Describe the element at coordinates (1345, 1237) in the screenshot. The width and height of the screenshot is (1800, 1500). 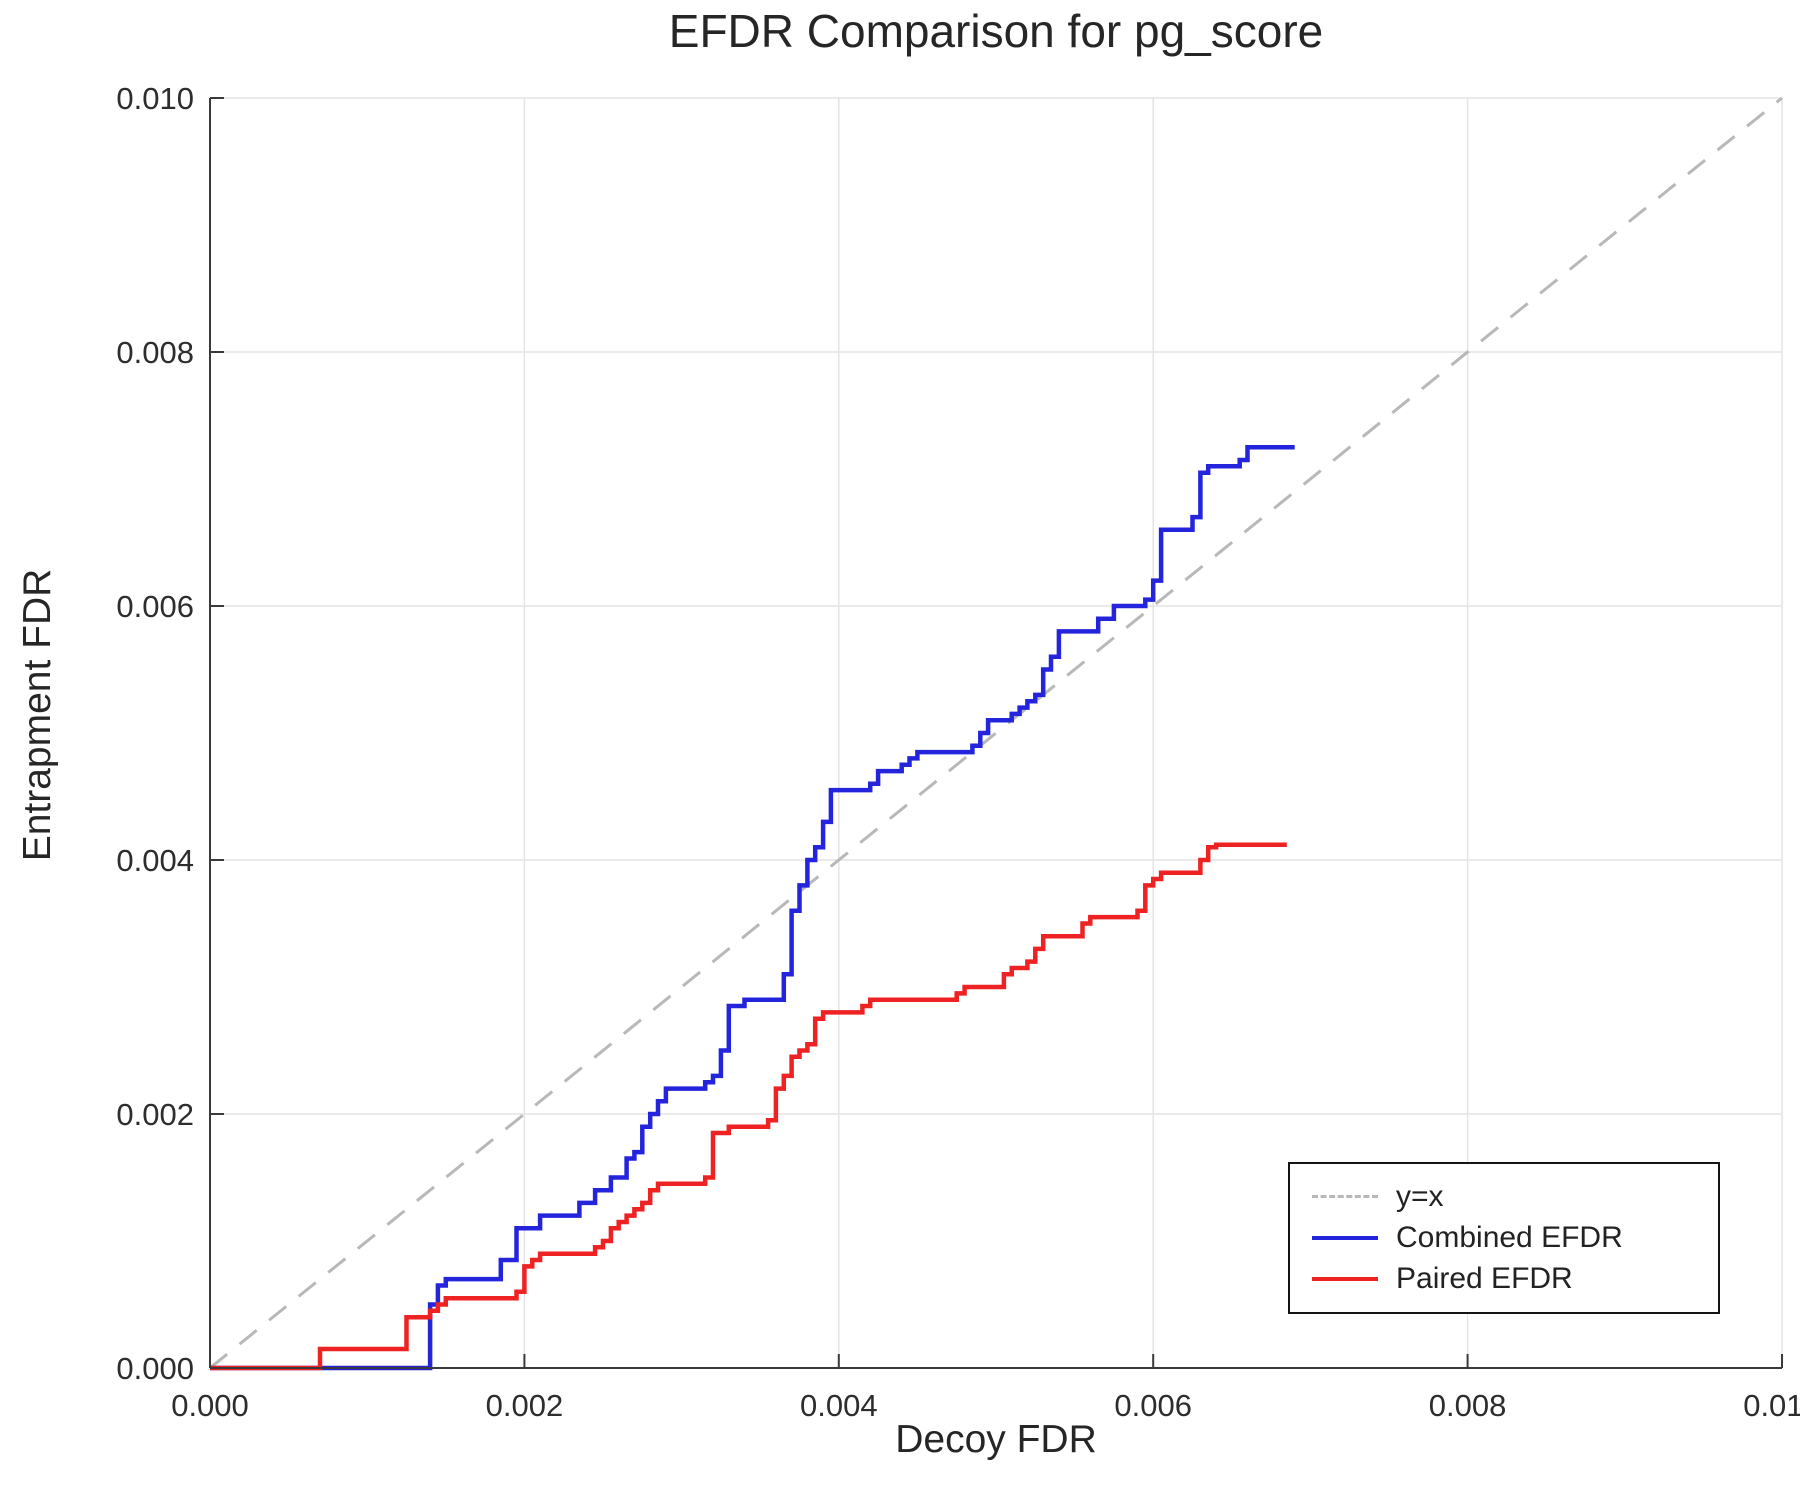
I see `legend-sample-combined` at that location.